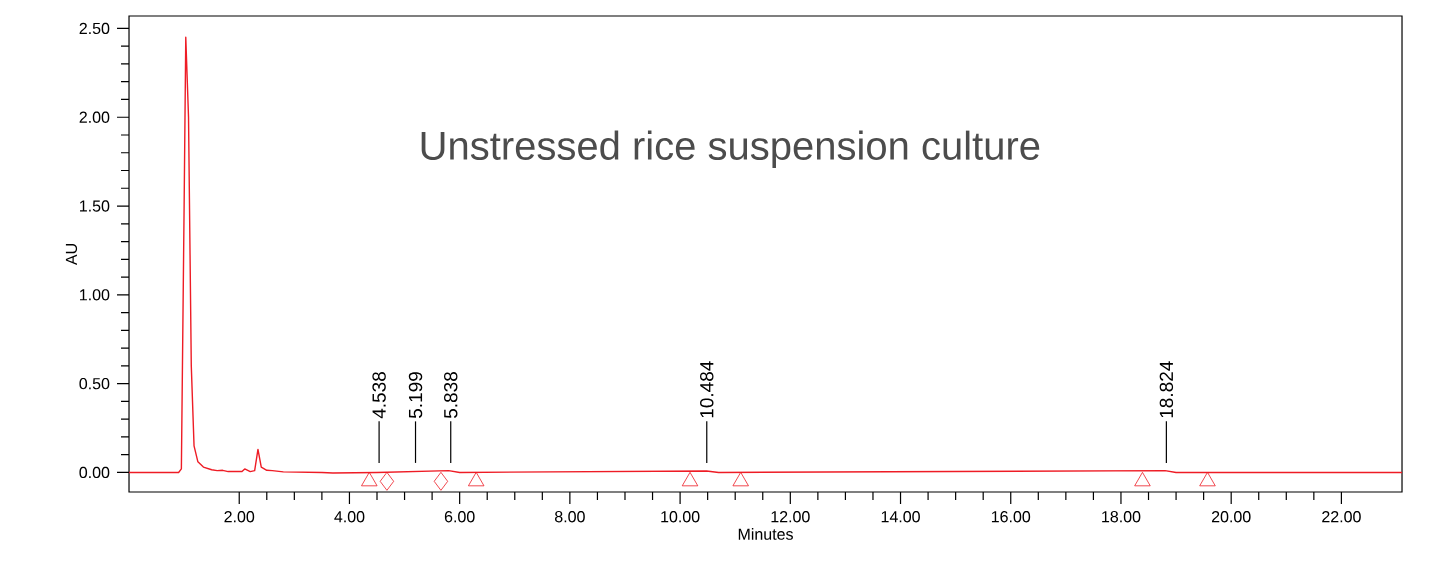 This screenshot has width=1449, height=565. I want to click on y-tick-label: 2.50, so click(94, 28).